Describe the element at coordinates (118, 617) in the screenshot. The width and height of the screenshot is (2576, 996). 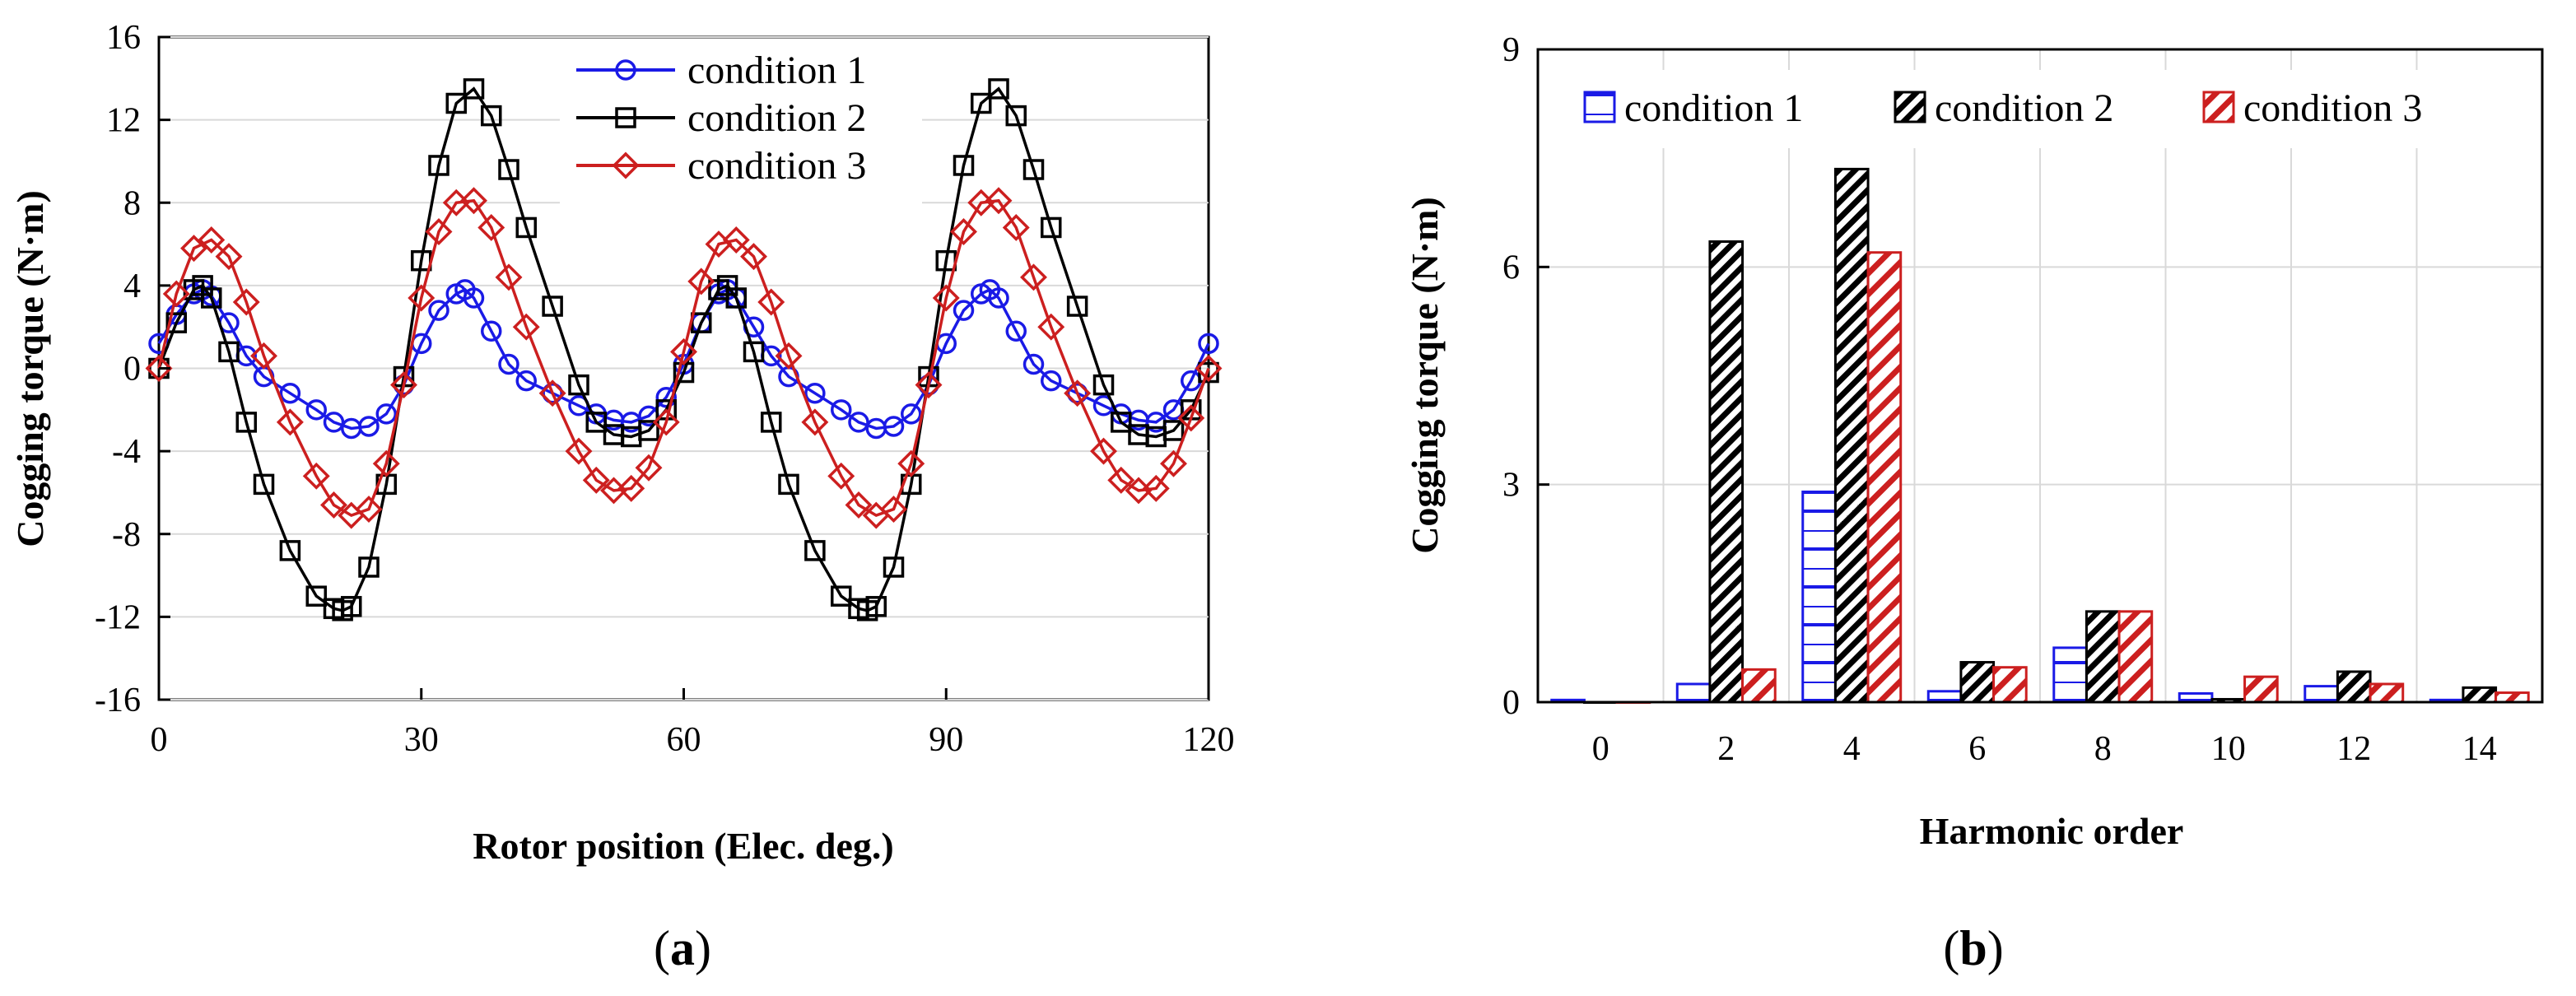
I see `y-tick-label: -12` at that location.